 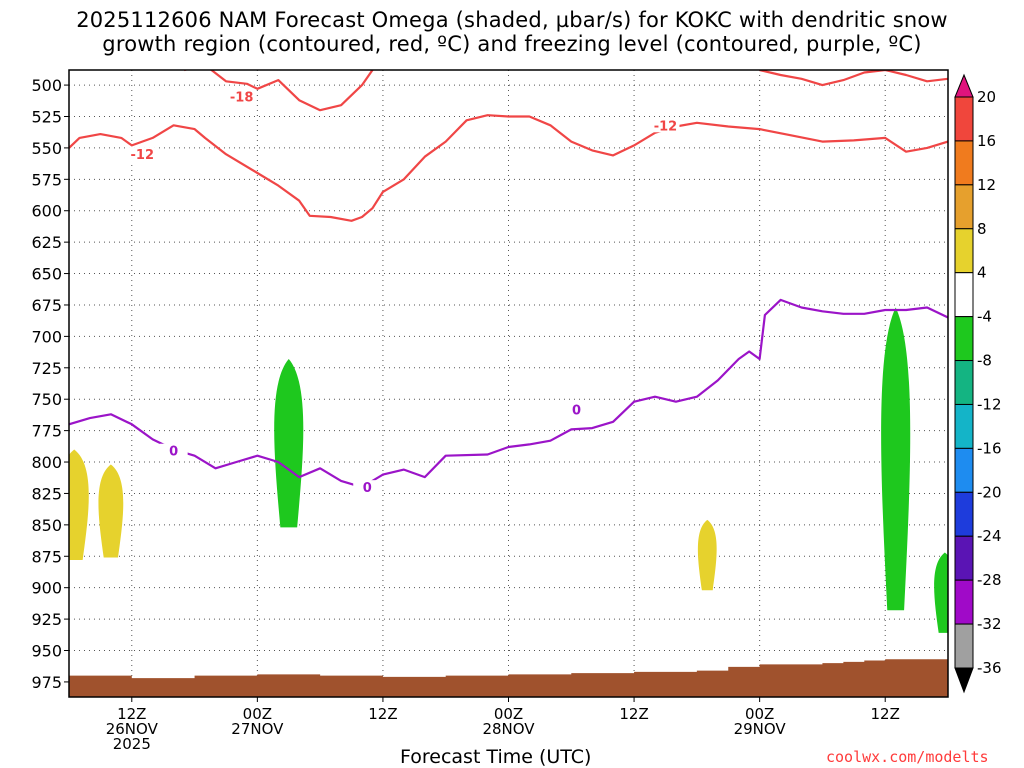 What do you see at coordinates (46, 682) in the screenshot?
I see `y-tick-label: 975` at bounding box center [46, 682].